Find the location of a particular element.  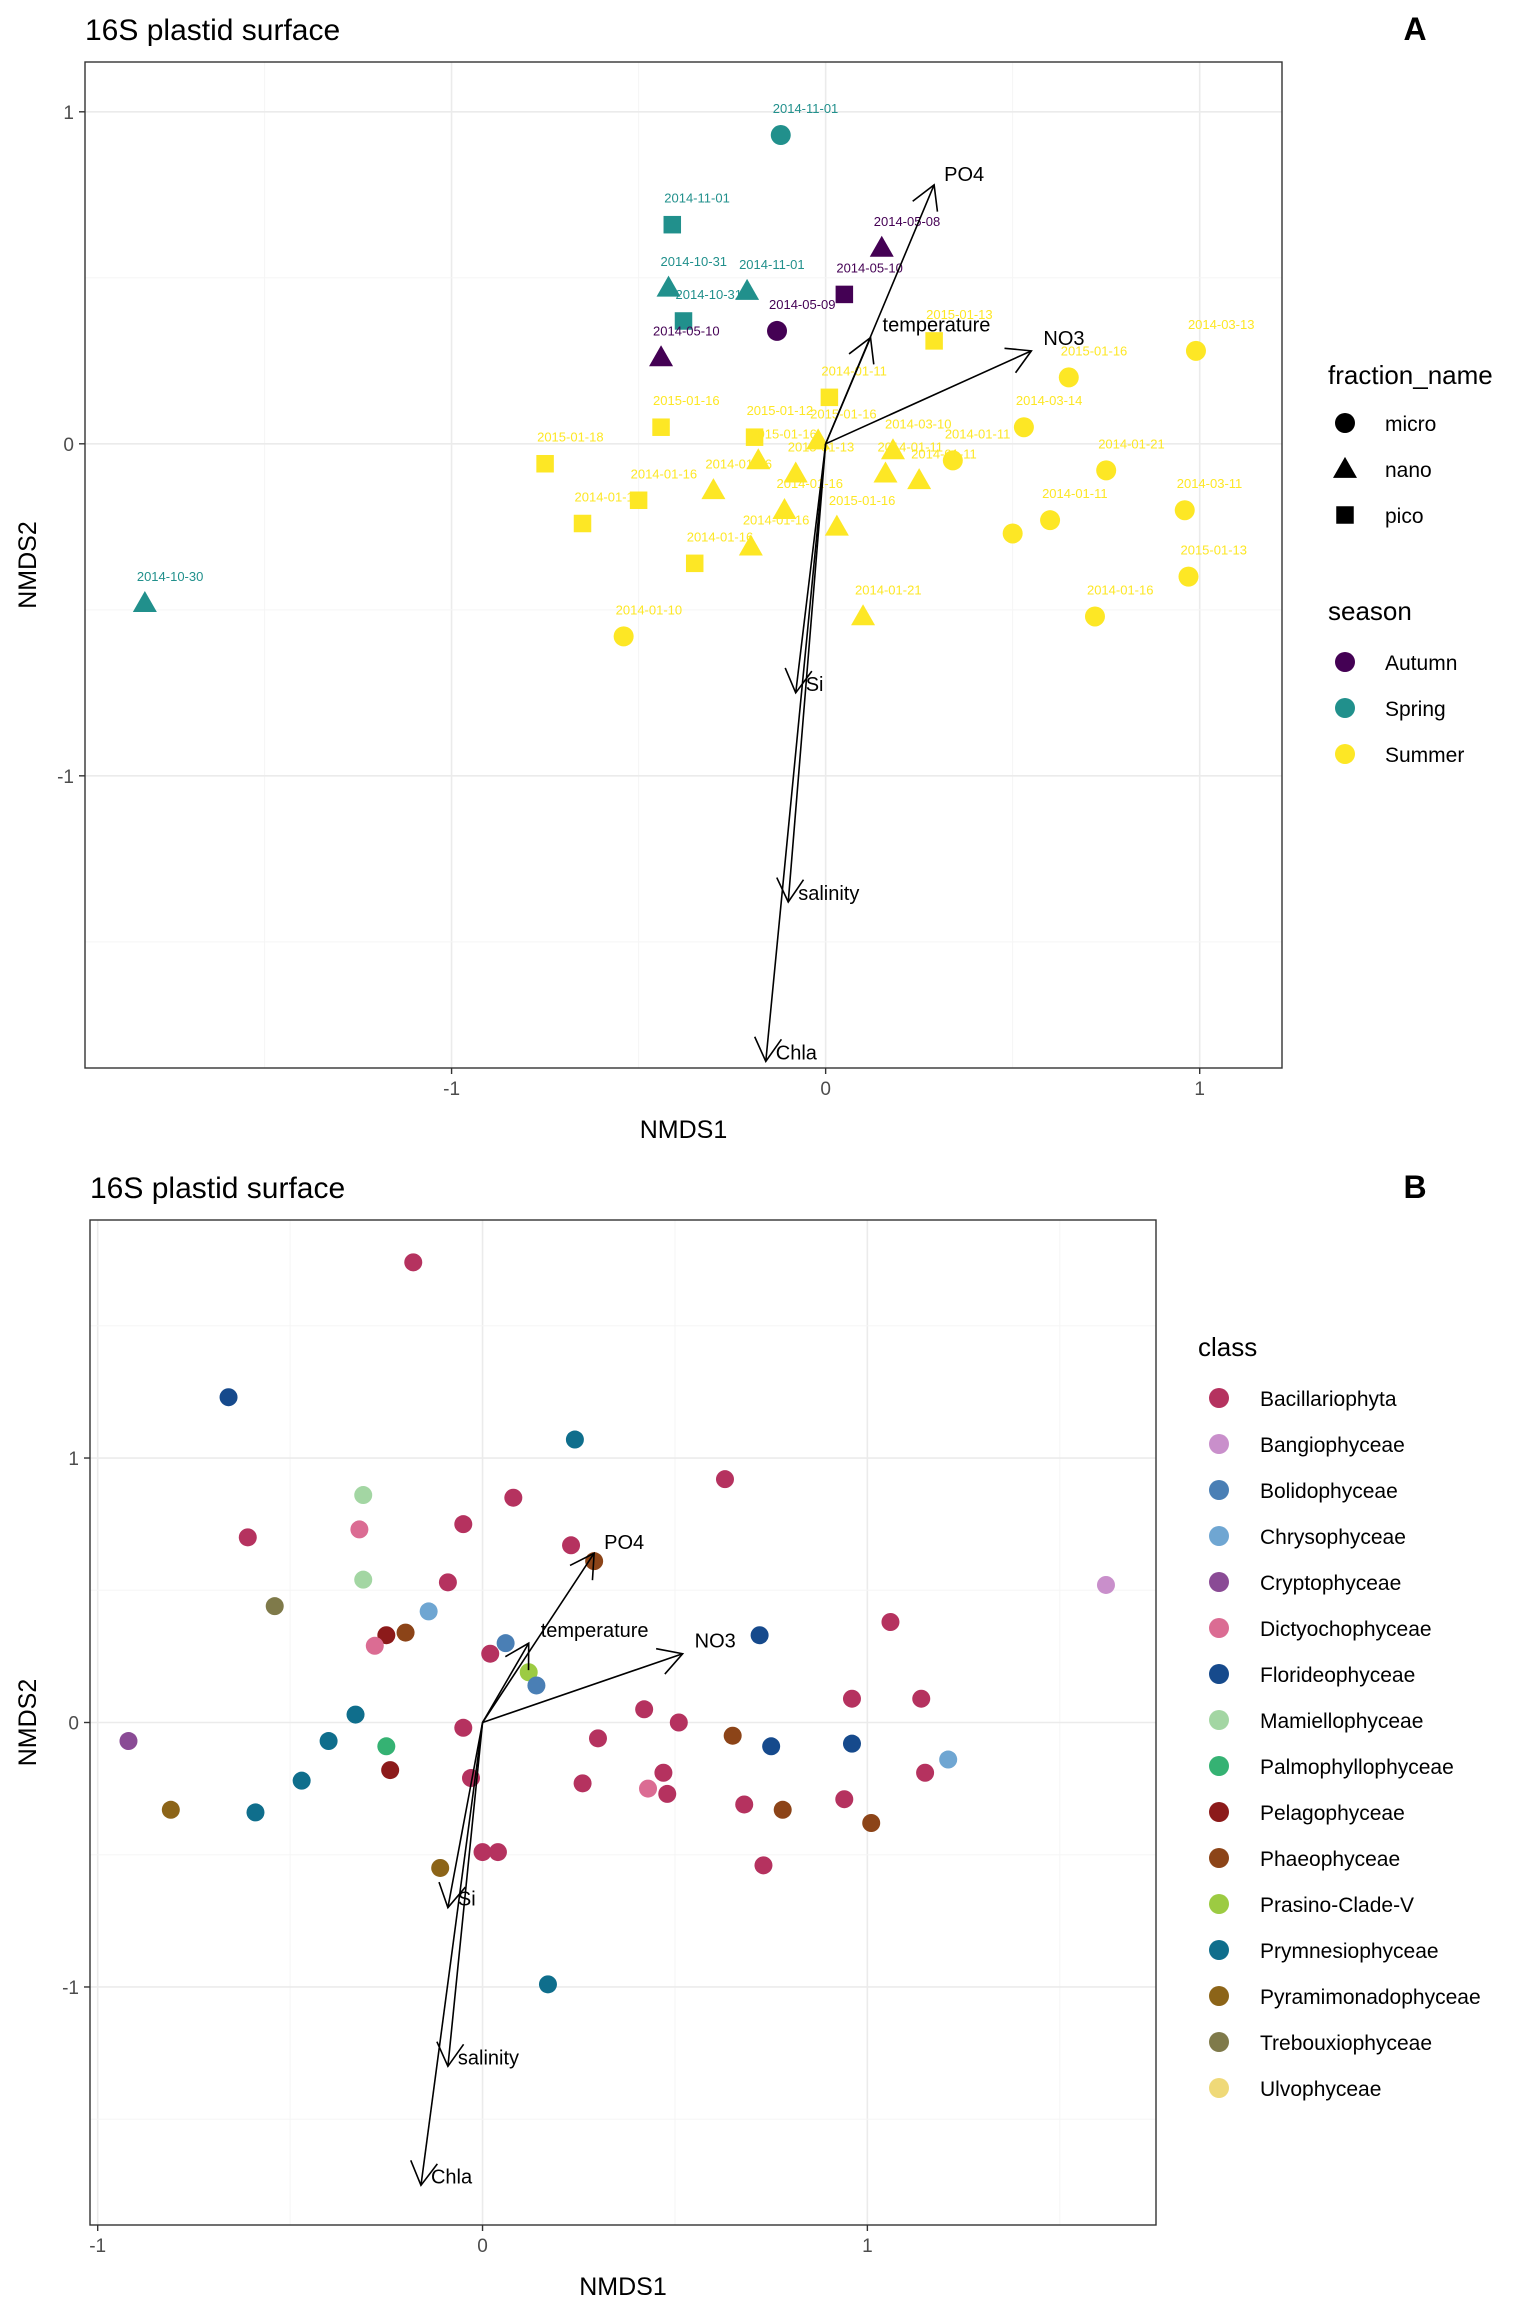

legend-key-square is located at coordinates (1345, 515).